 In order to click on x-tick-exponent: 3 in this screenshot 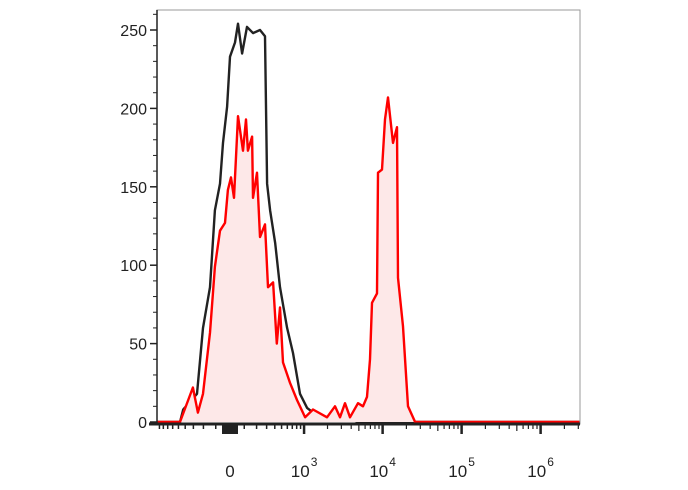, I will do `click(314, 462)`.